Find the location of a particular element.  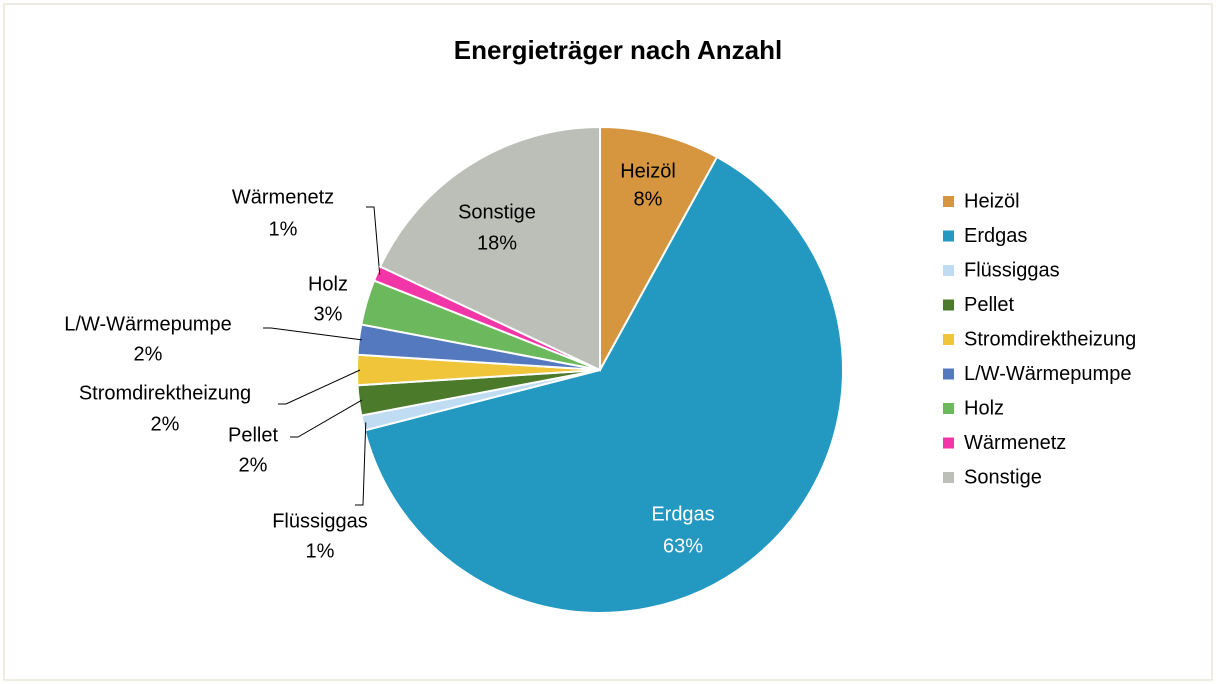

data-label-value: 63% is located at coordinates (683, 546).